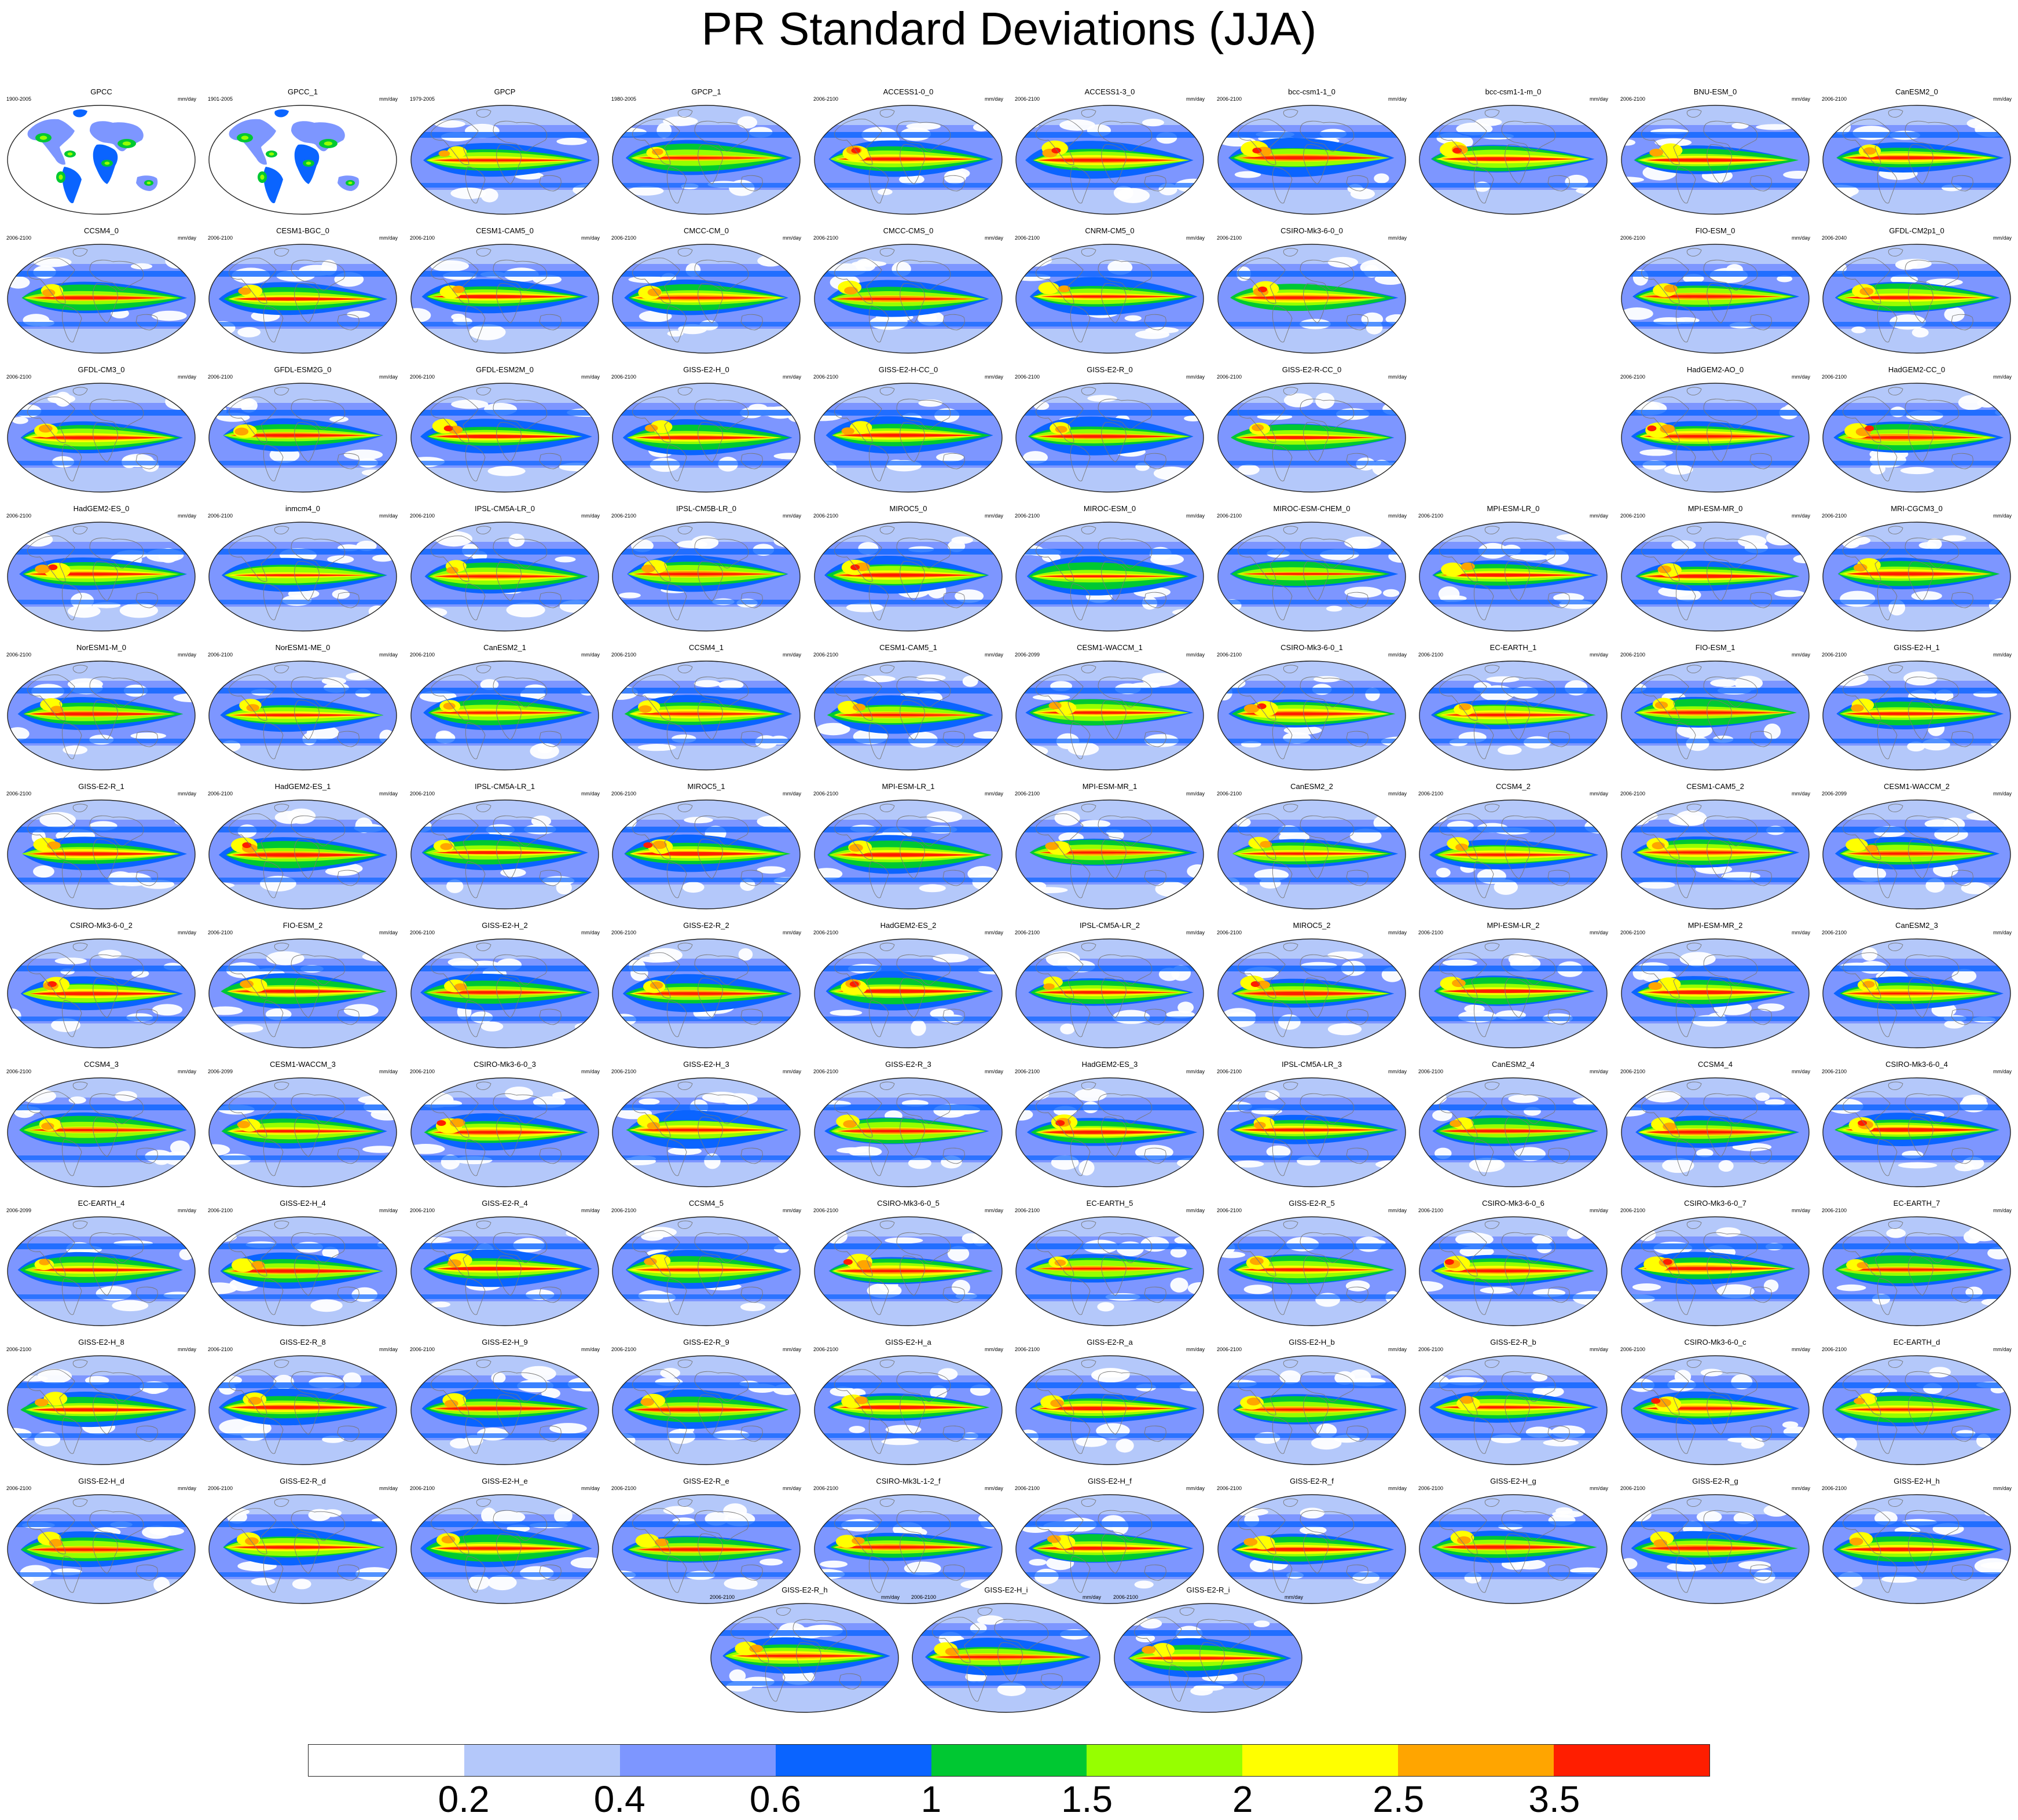  What do you see at coordinates (908, 925) in the screenshot?
I see `panel-title: HadGEM2-ES_2` at bounding box center [908, 925].